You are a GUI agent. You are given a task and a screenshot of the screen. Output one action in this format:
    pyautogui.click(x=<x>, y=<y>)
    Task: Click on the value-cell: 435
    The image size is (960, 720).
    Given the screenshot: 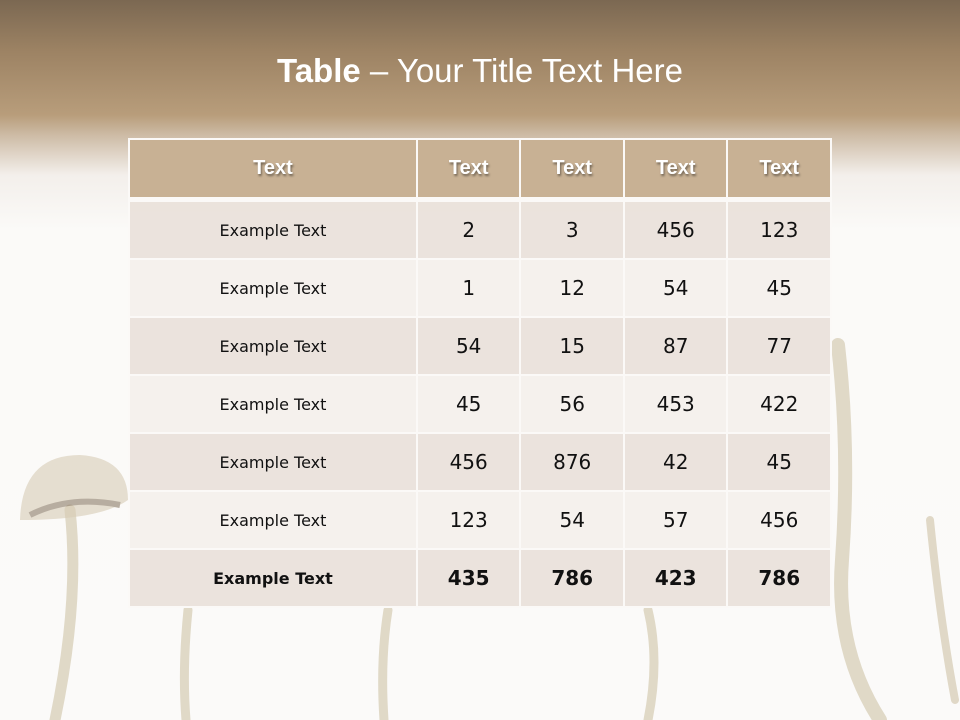 What is the action you would take?
    pyautogui.click(x=468, y=578)
    